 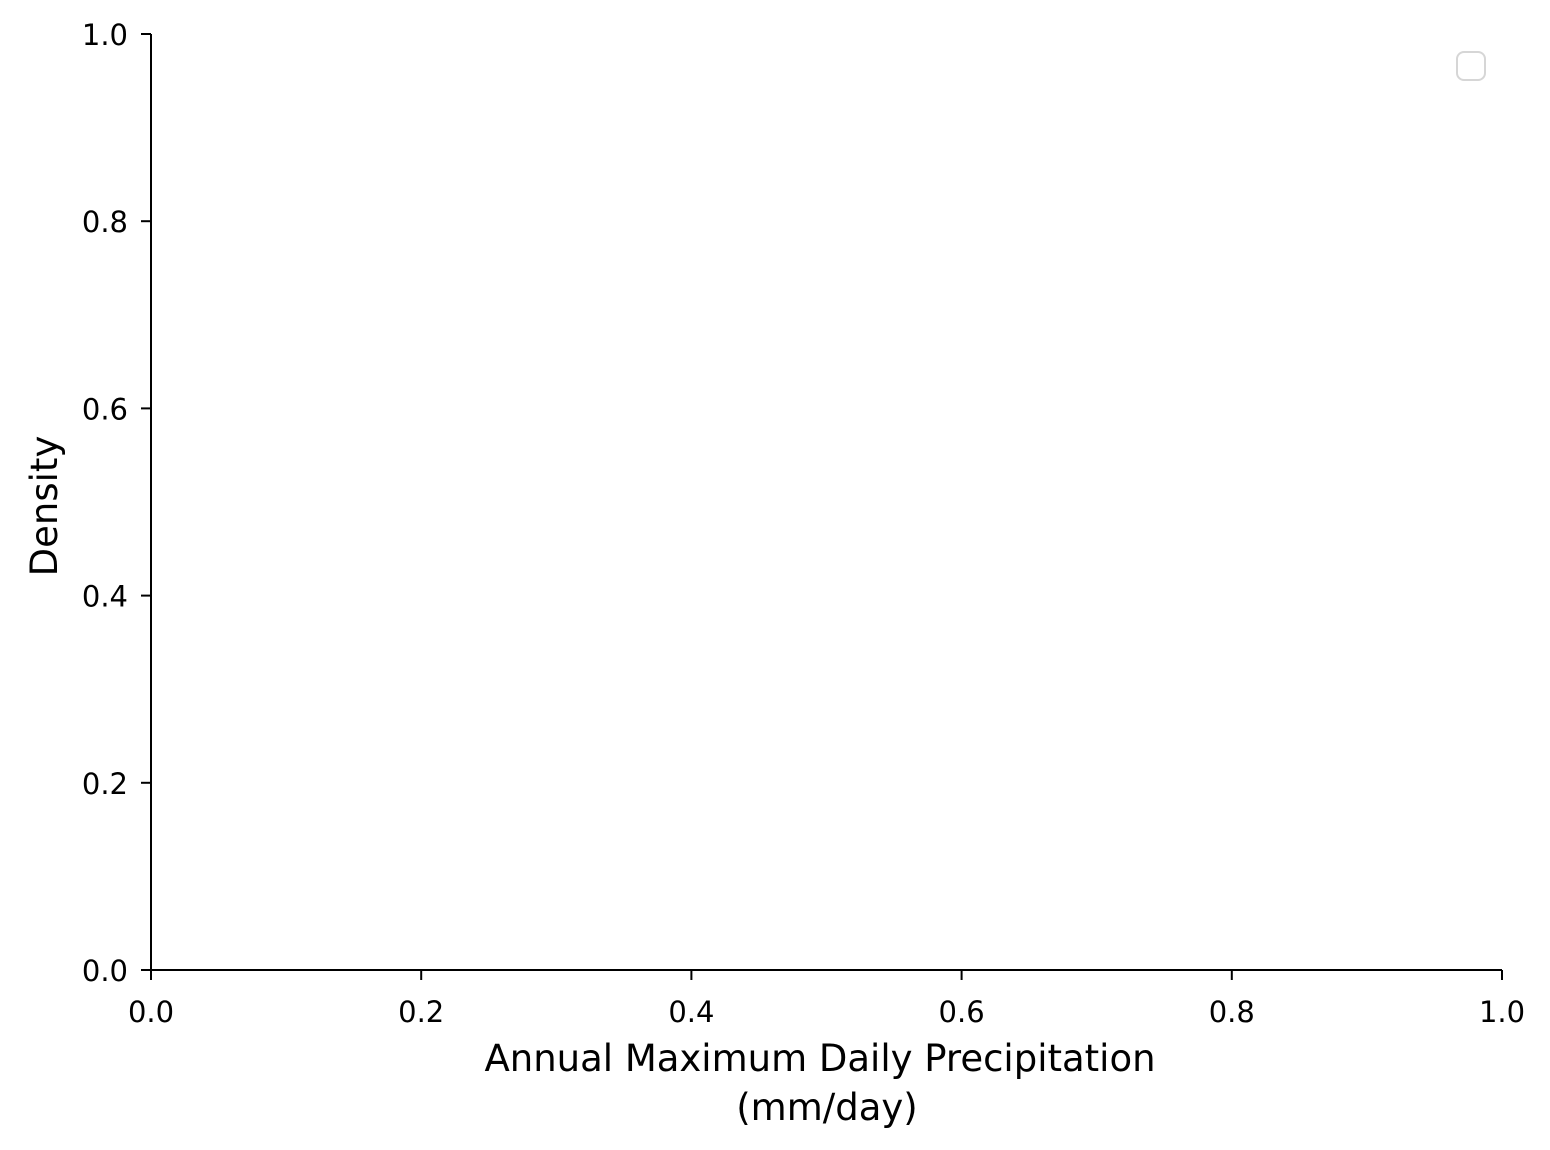 What do you see at coordinates (105, 597) in the screenshot?
I see `y-tick-label: 0.4` at bounding box center [105, 597].